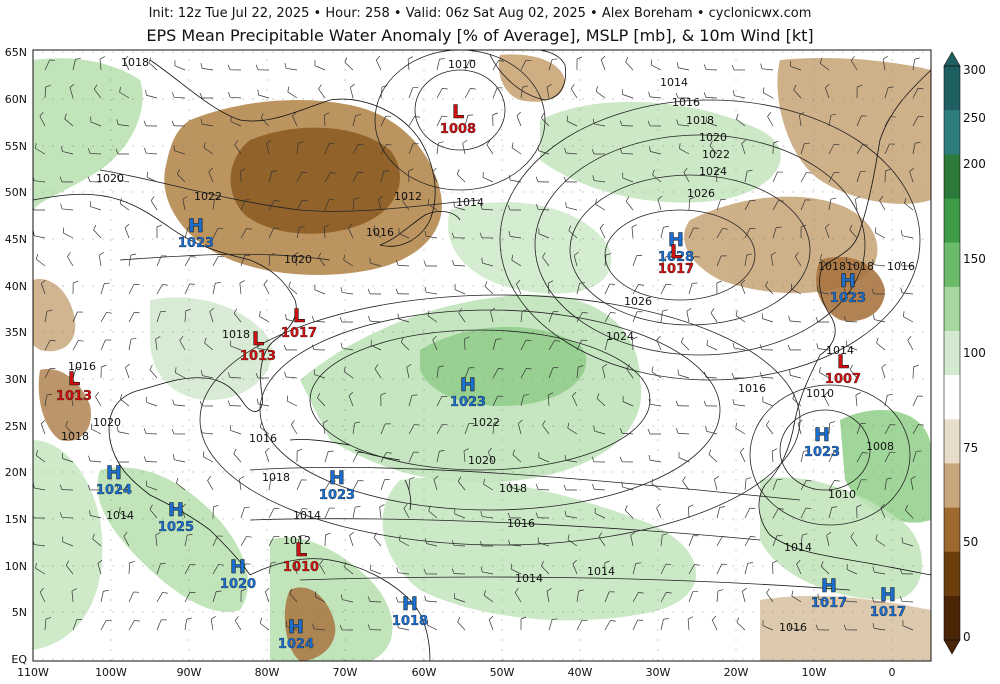  What do you see at coordinates (952, 353) in the screenshot?
I see `colorbar-frame` at bounding box center [952, 353].